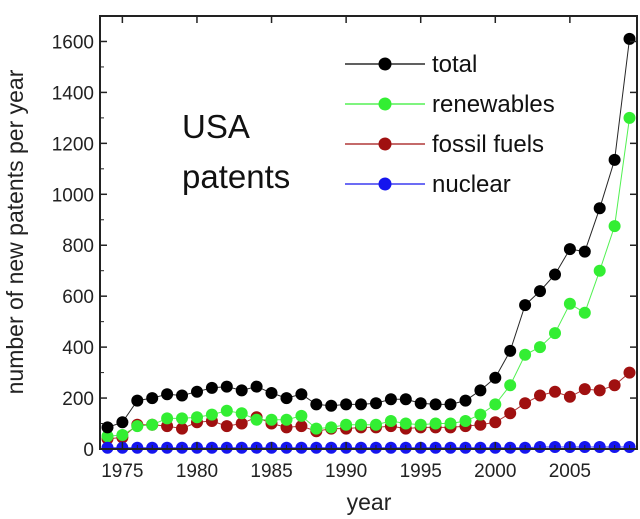 The height and width of the screenshot is (519, 640). I want to click on legend-label: nuclear, so click(471, 184).